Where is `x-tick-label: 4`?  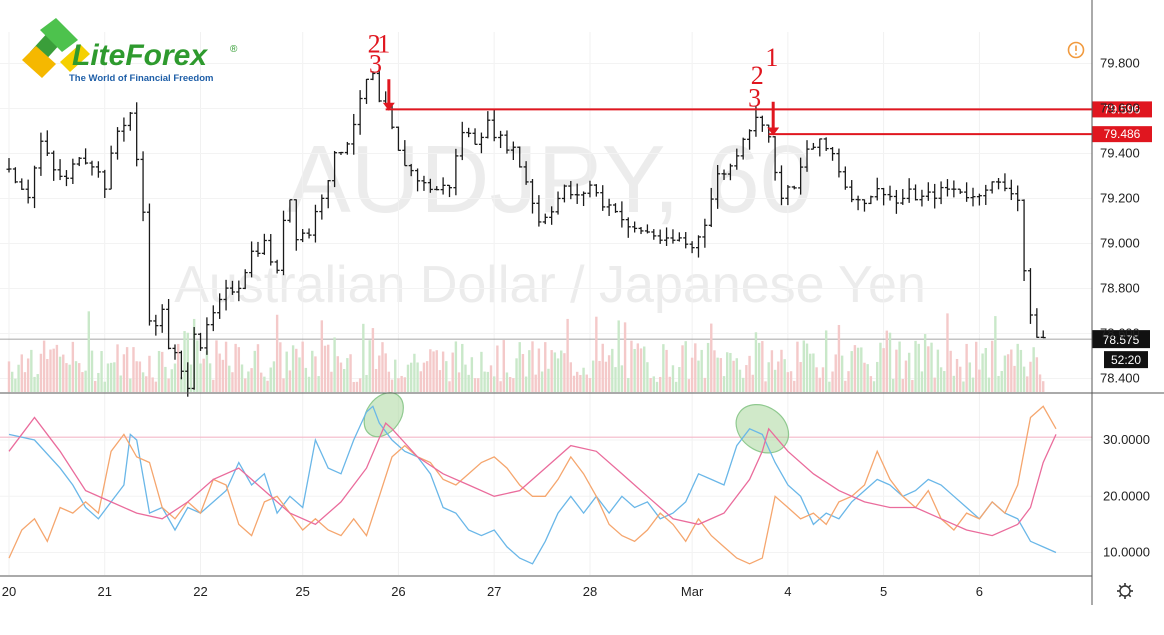
x-tick-label: 4 is located at coordinates (787, 591).